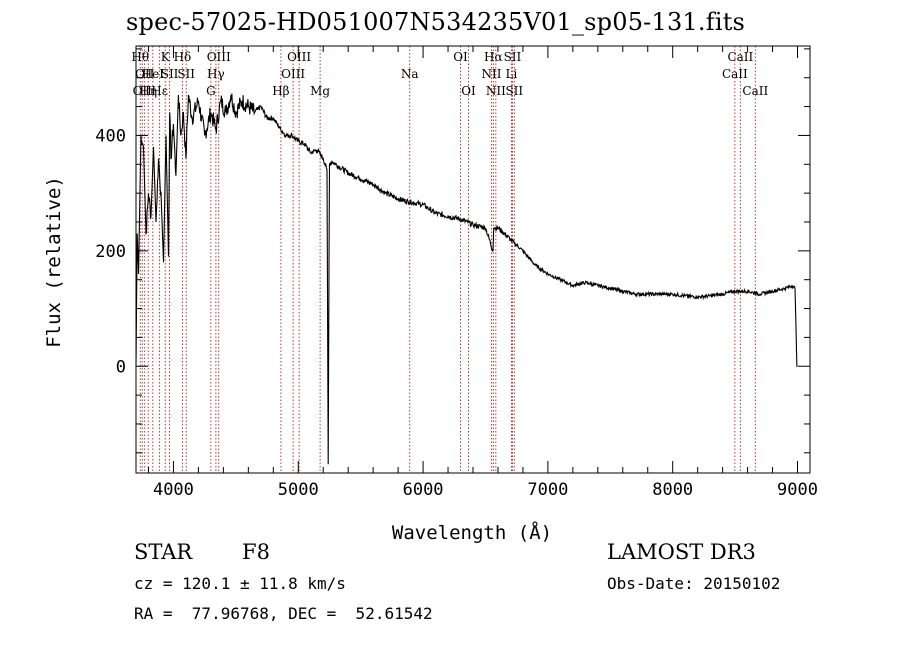 The height and width of the screenshot is (649, 900). I want to click on spectral-line-label: Hθ, so click(140, 57).